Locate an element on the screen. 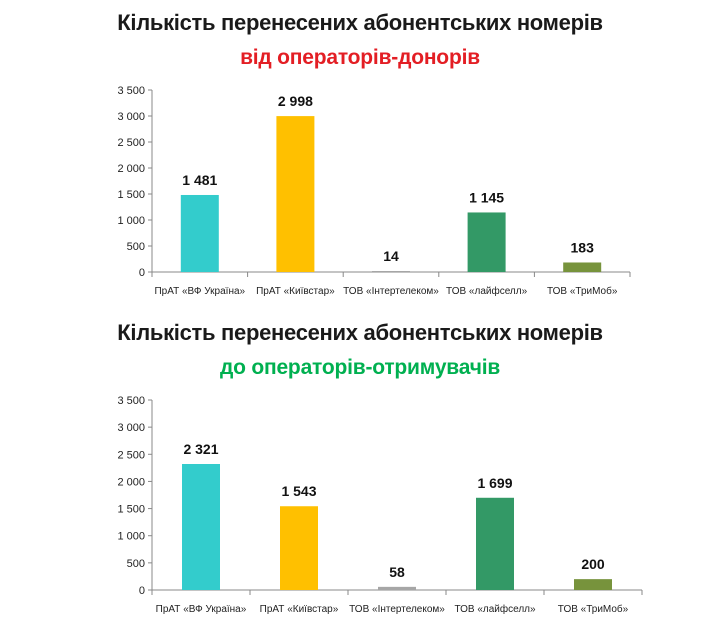 This screenshot has height=640, width=720. chart-2-data-label: 1 543 is located at coordinates (298, 491).